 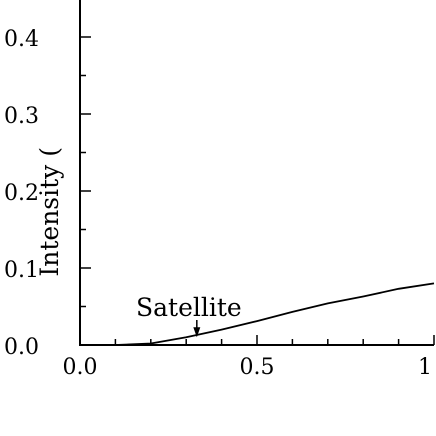 I want to click on x-tick-label: 0.5, so click(x=257, y=367).